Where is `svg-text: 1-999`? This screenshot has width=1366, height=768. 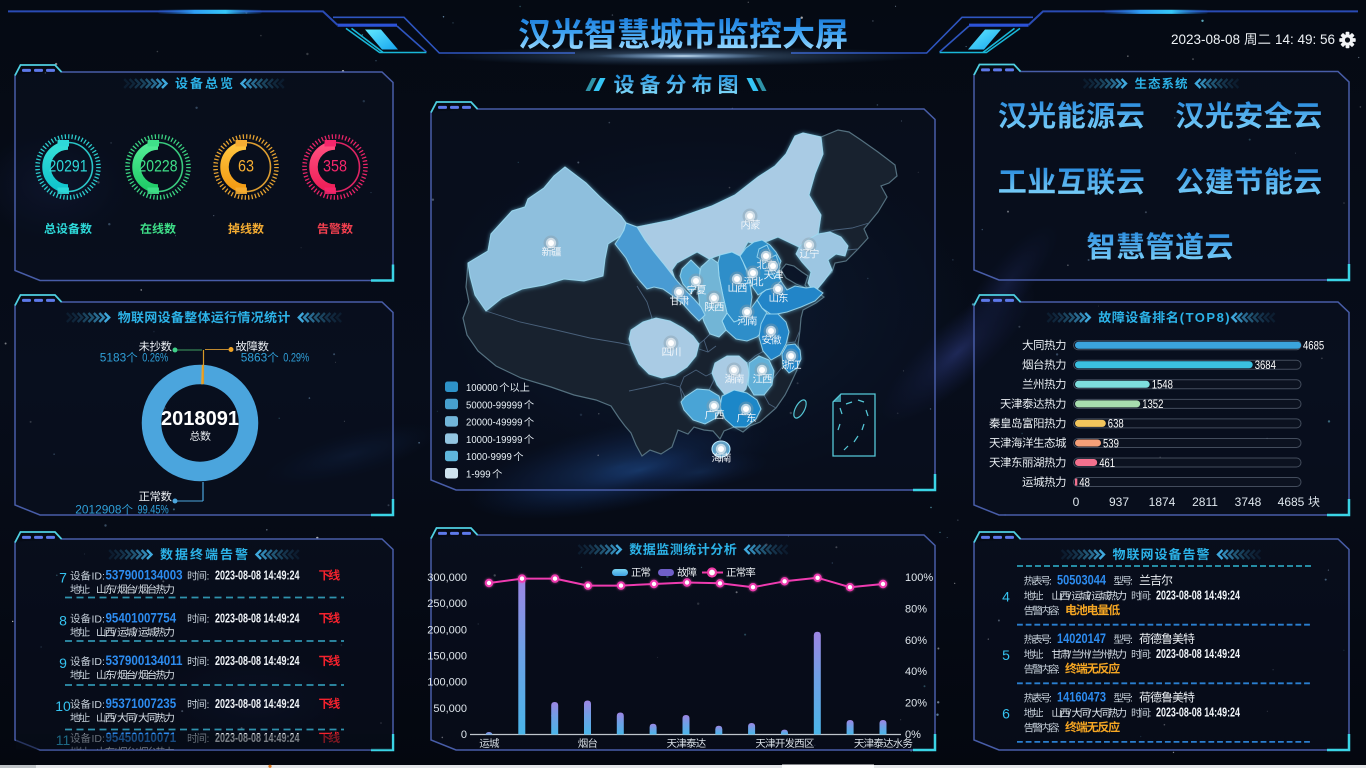 svg-text: 1-999 is located at coordinates (478, 475).